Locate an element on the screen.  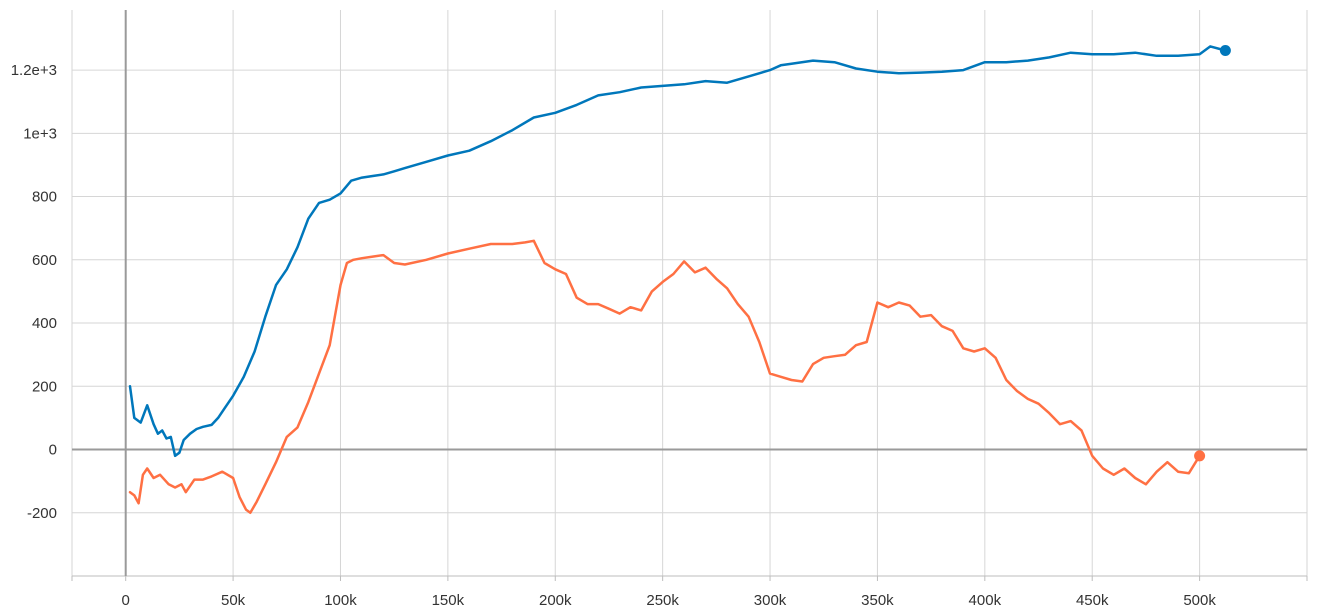
y-tick-label: 1.2e+3 is located at coordinates (34, 70).